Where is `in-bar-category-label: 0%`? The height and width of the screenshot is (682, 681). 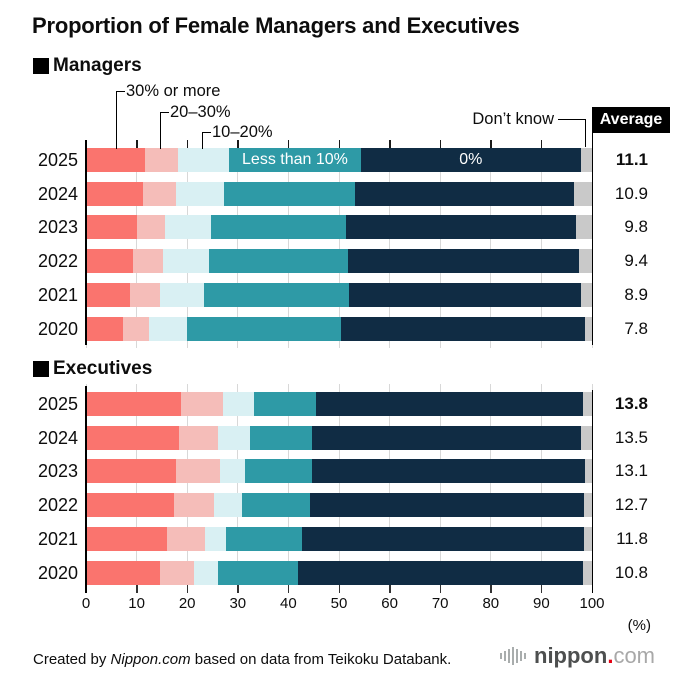
in-bar-category-label: 0% is located at coordinates (471, 159).